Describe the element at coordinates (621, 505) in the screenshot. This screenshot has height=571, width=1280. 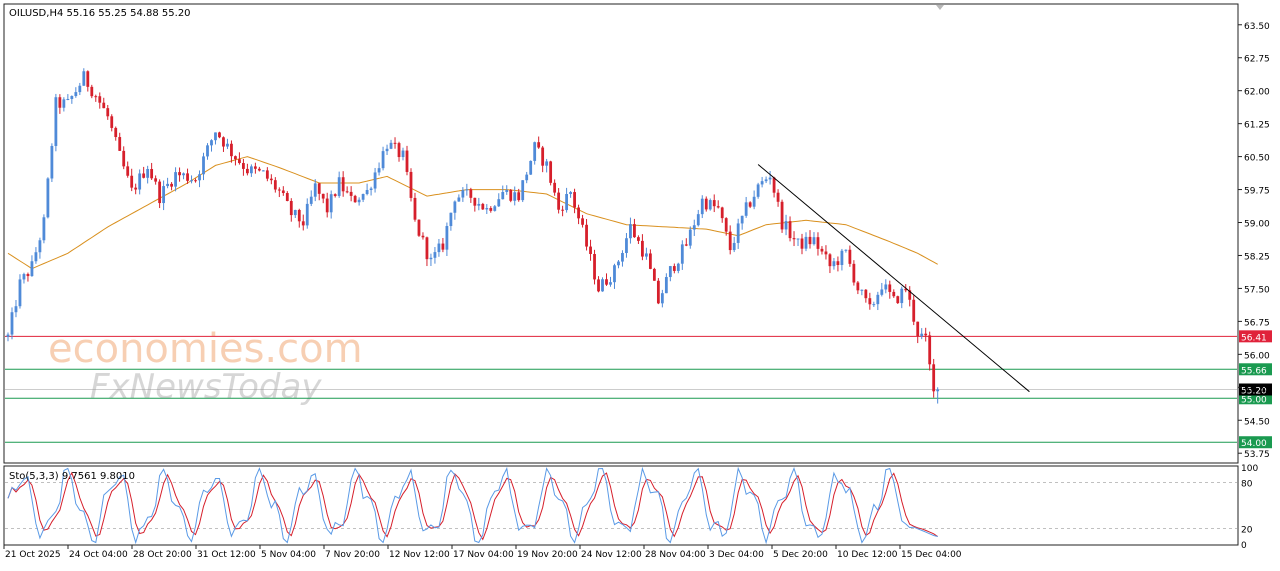
I see `stochastic-panel-frame` at that location.